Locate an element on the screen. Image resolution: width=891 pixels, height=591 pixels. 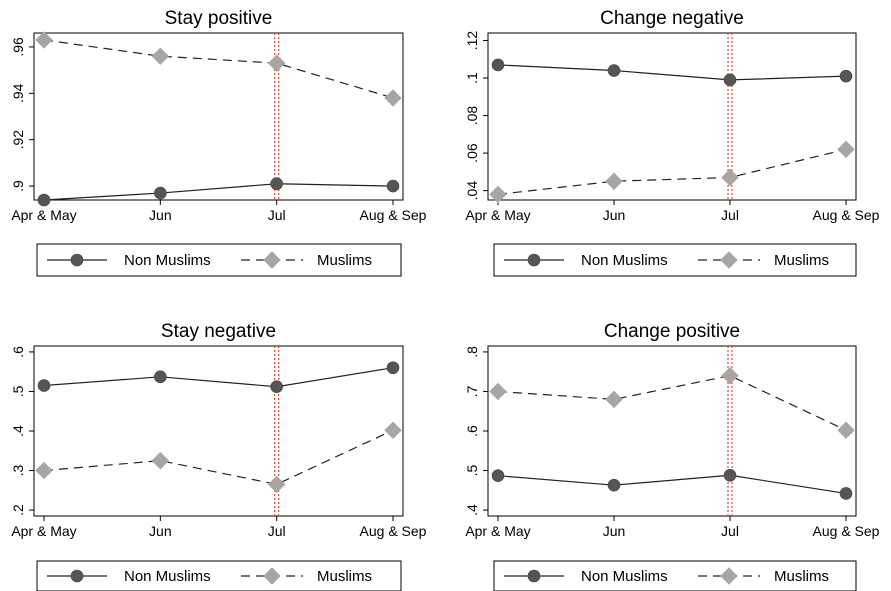
y-tick-label: .94 is located at coordinates (18, 93).